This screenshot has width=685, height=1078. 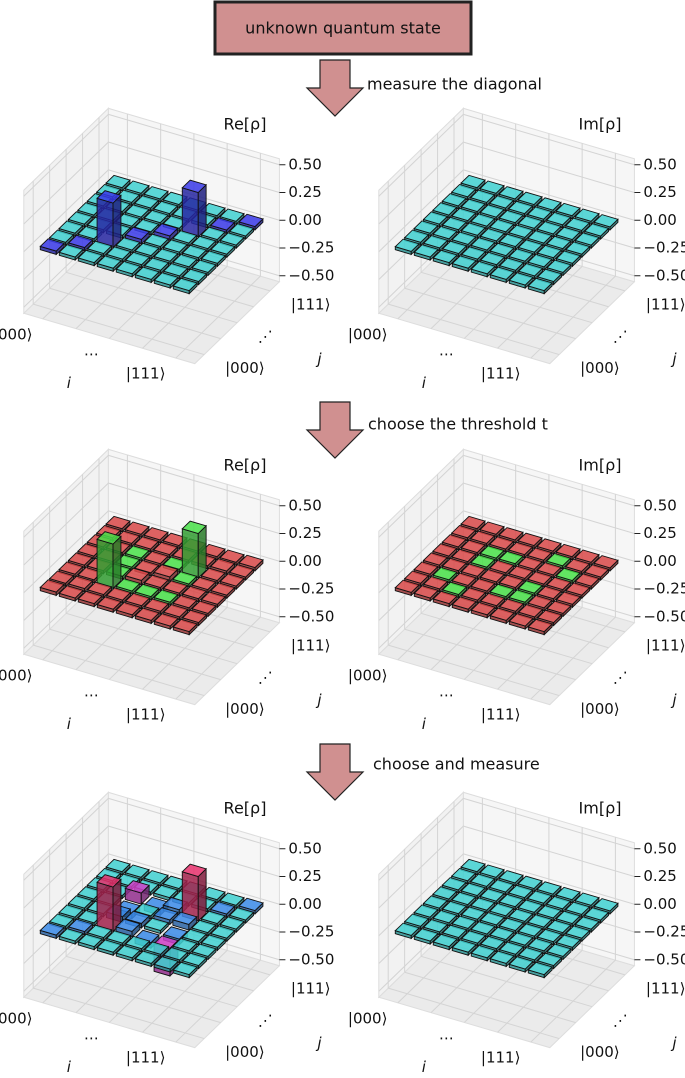 What do you see at coordinates (146, 374) in the screenshot?
I see `i-tick-label: |111⟩` at bounding box center [146, 374].